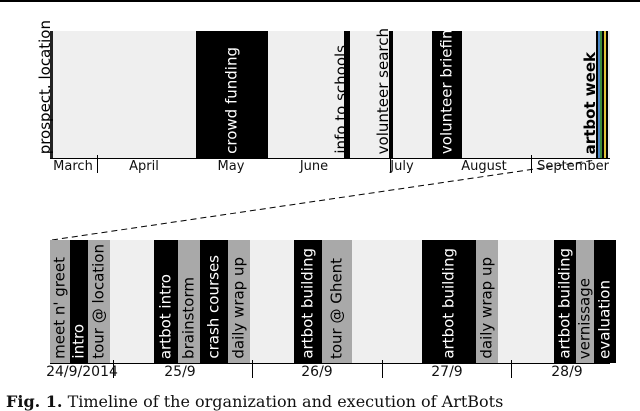 The width and height of the screenshot is (640, 411). I want to click on day-label: 28/9, so click(567, 372).